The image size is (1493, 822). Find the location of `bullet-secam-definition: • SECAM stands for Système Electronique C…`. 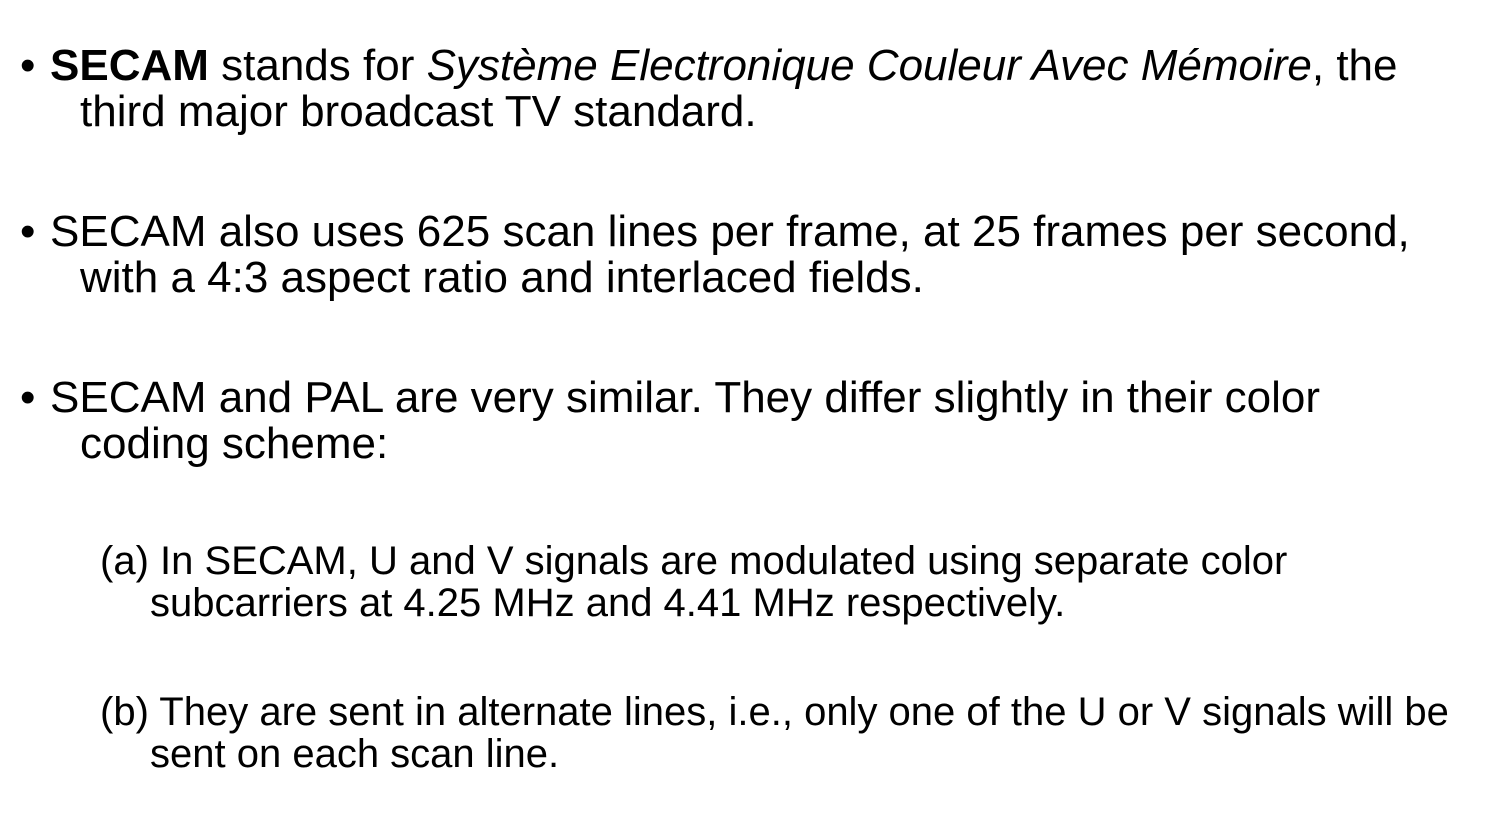

bullet-secam-definition: • SECAM stands for Système Electronique C… is located at coordinates (740, 89).